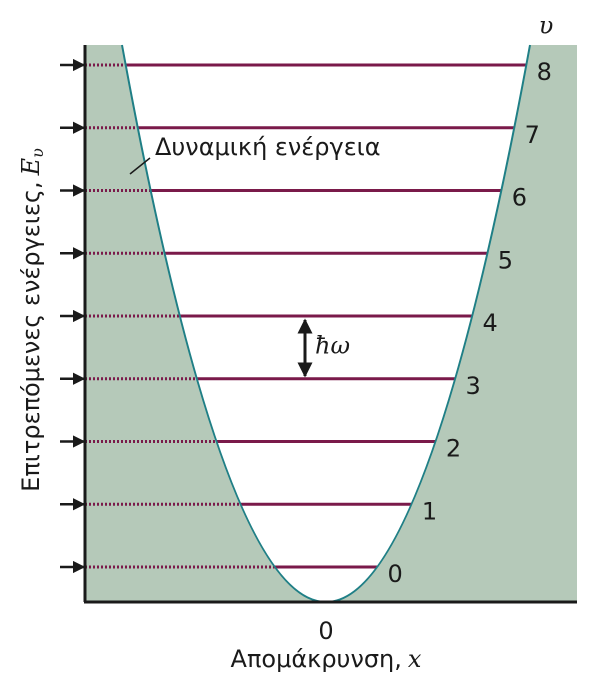 This screenshot has height=686, width=613. I want to click on level-label: 8, so click(544, 72).